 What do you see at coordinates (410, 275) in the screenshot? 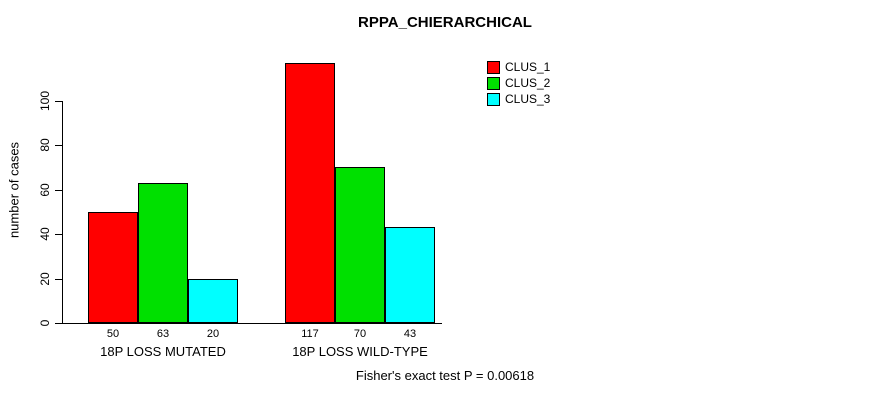
I see `bar-clus_3-group2` at bounding box center [410, 275].